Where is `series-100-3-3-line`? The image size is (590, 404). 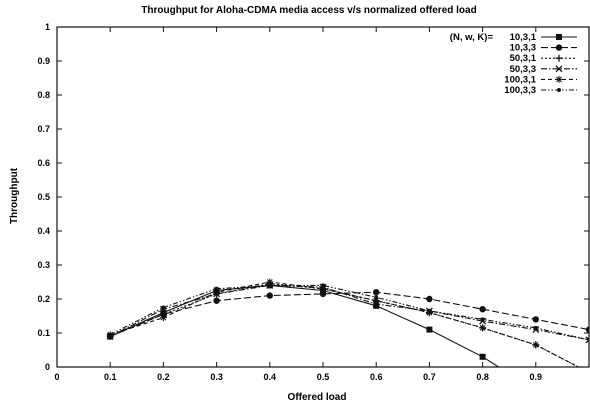
series-100-3-3-line is located at coordinates (349, 312).